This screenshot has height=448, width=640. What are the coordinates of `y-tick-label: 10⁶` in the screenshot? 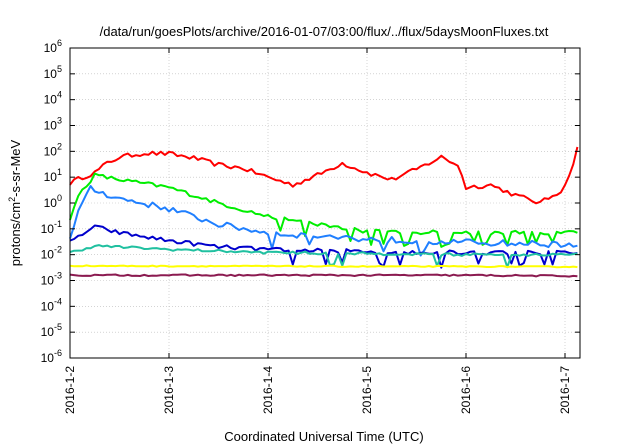 It's located at (53, 46).